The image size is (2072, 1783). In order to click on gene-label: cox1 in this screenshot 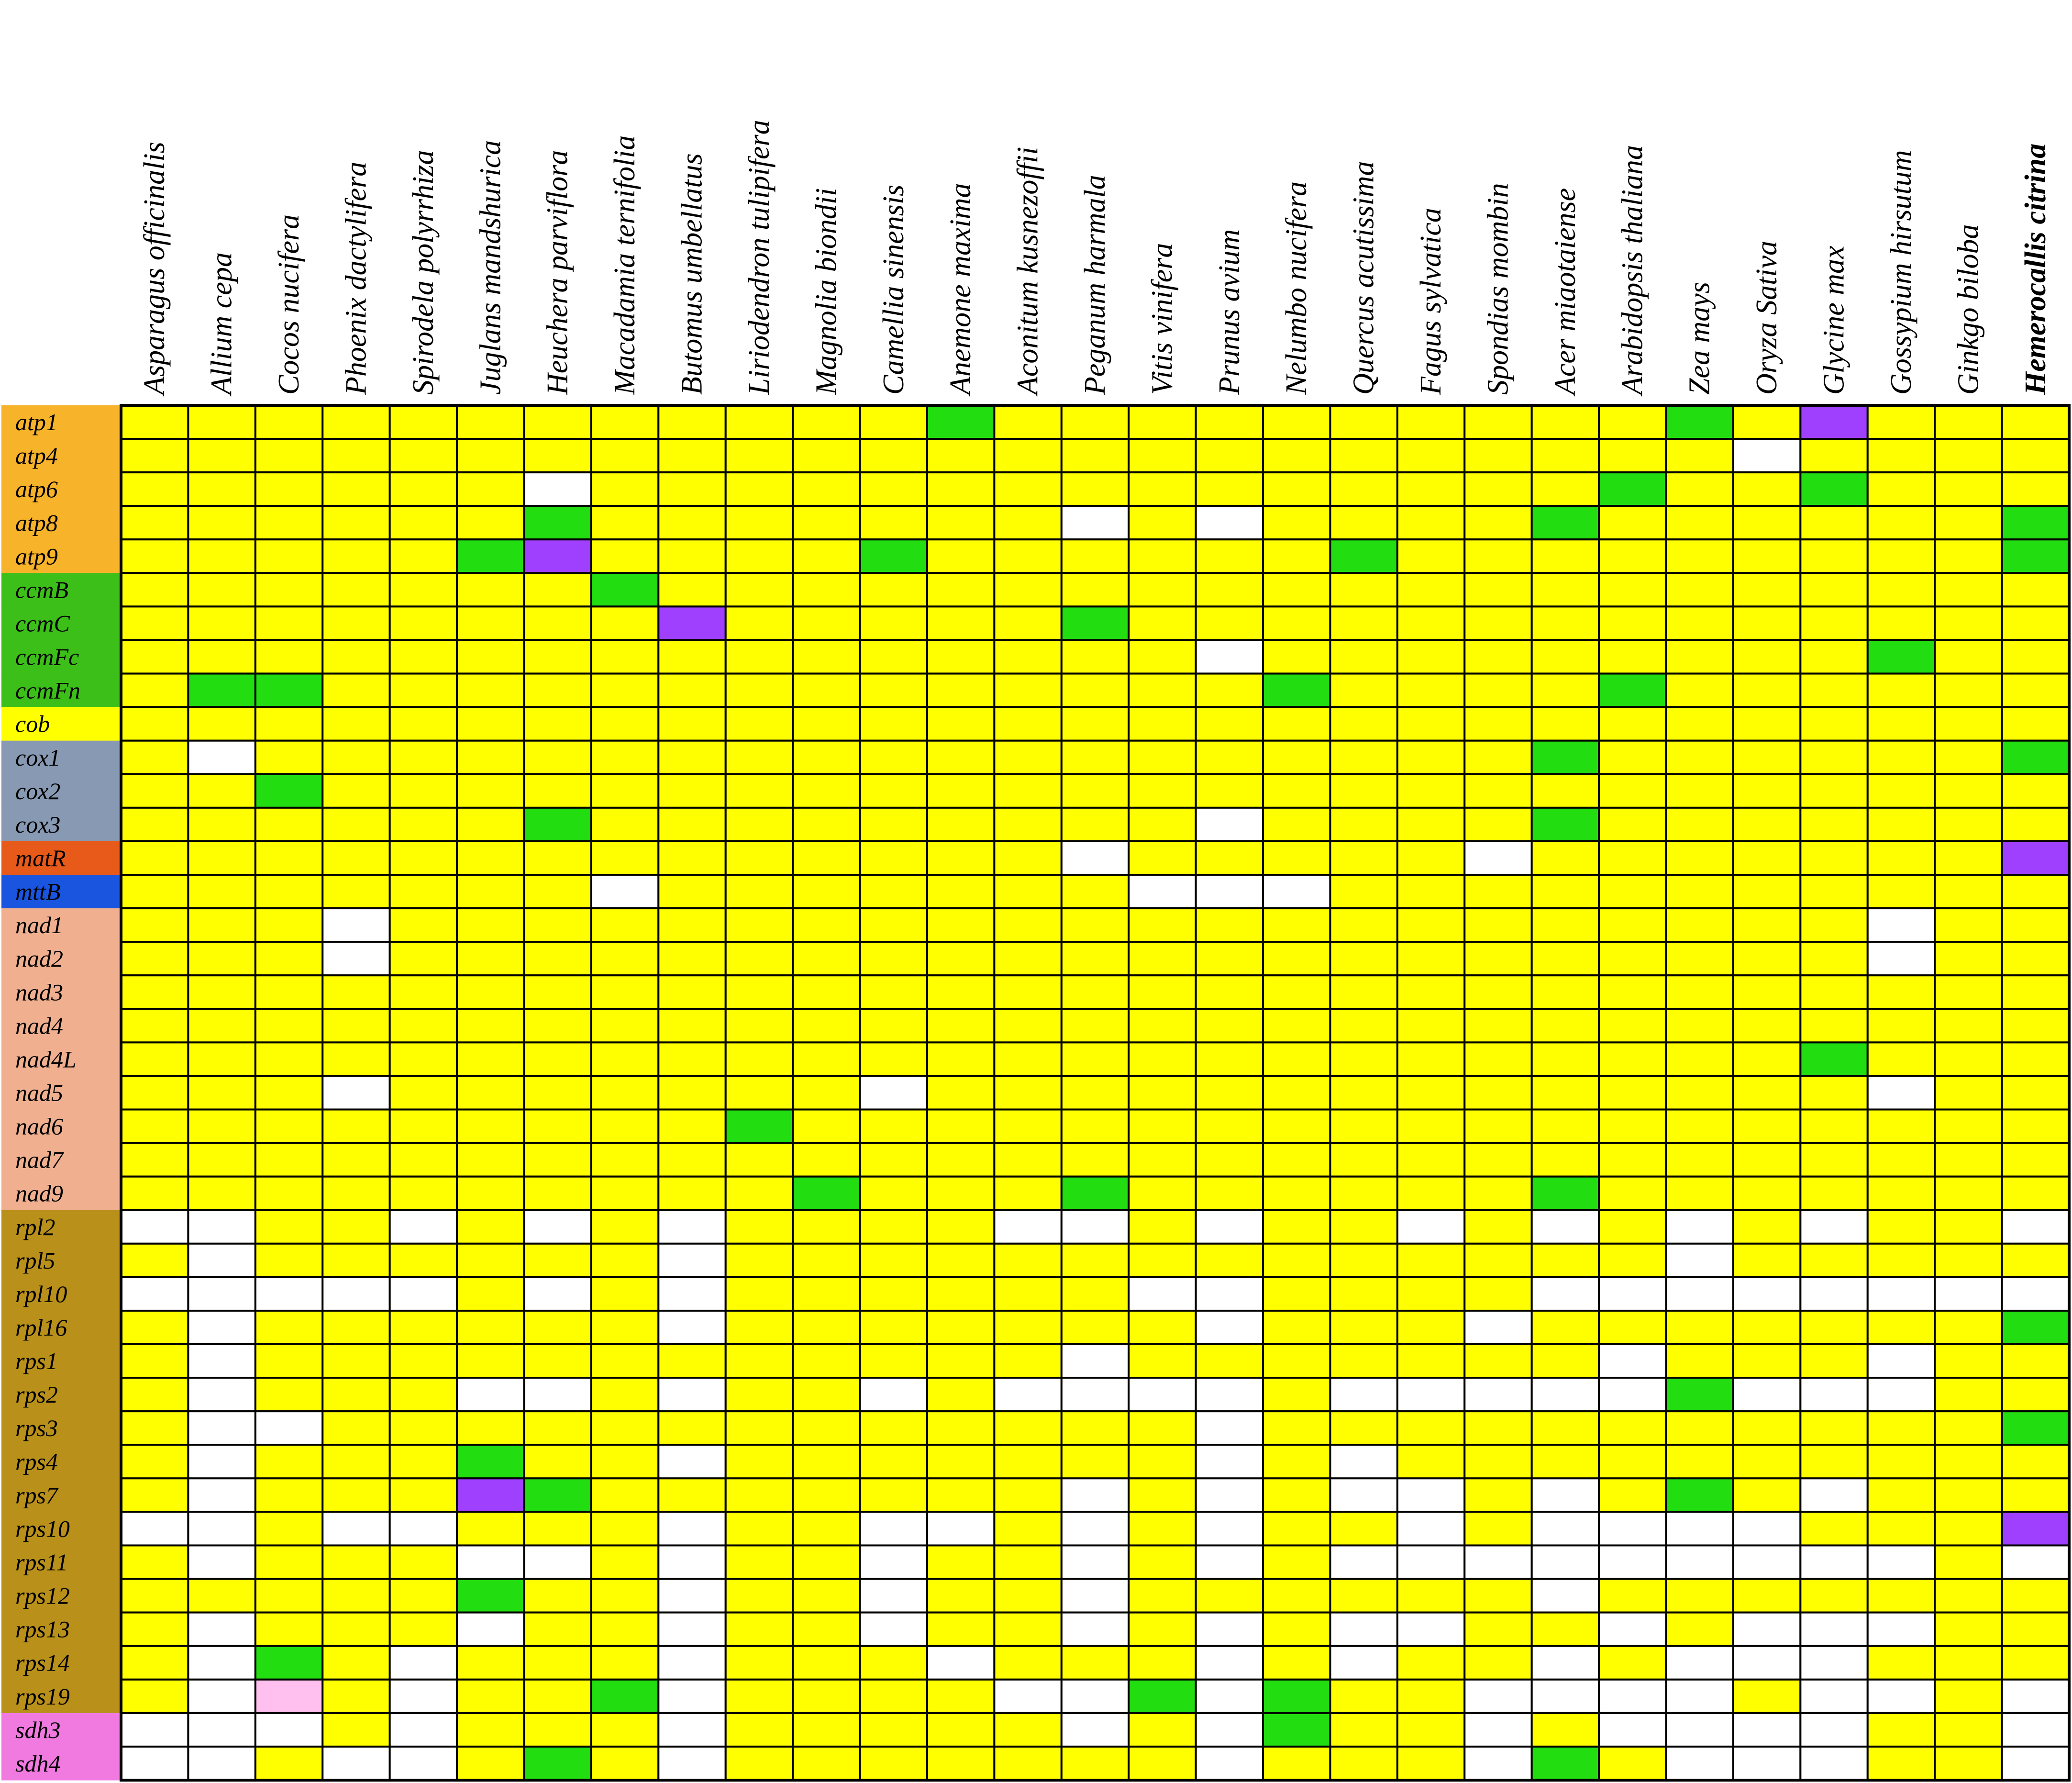, I will do `click(37, 757)`.